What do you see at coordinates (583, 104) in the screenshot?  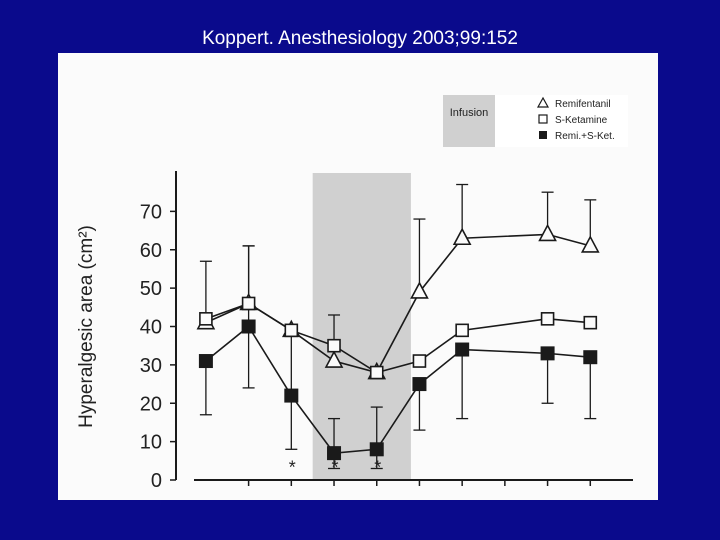 I see `legend-entry-label: Remifentanil` at bounding box center [583, 104].